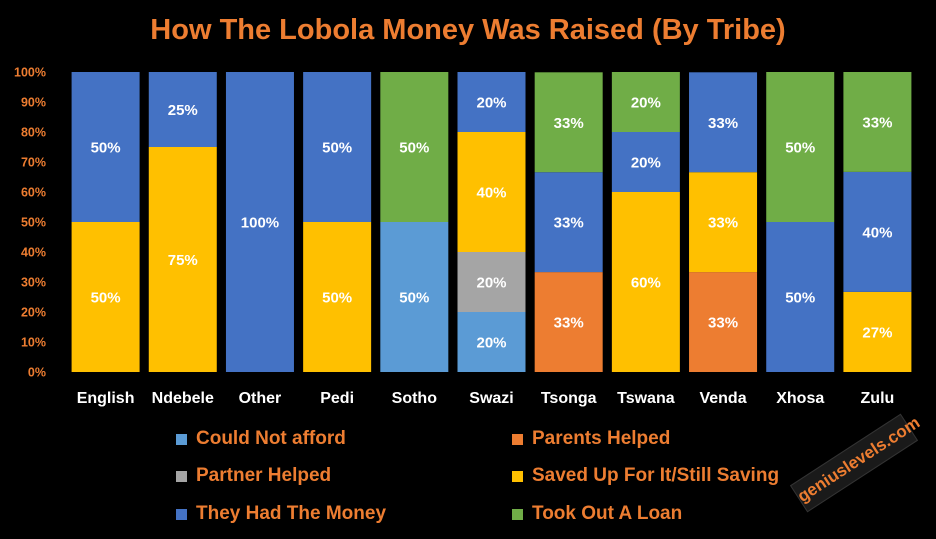  I want to click on data-label: 100%, so click(260, 223).